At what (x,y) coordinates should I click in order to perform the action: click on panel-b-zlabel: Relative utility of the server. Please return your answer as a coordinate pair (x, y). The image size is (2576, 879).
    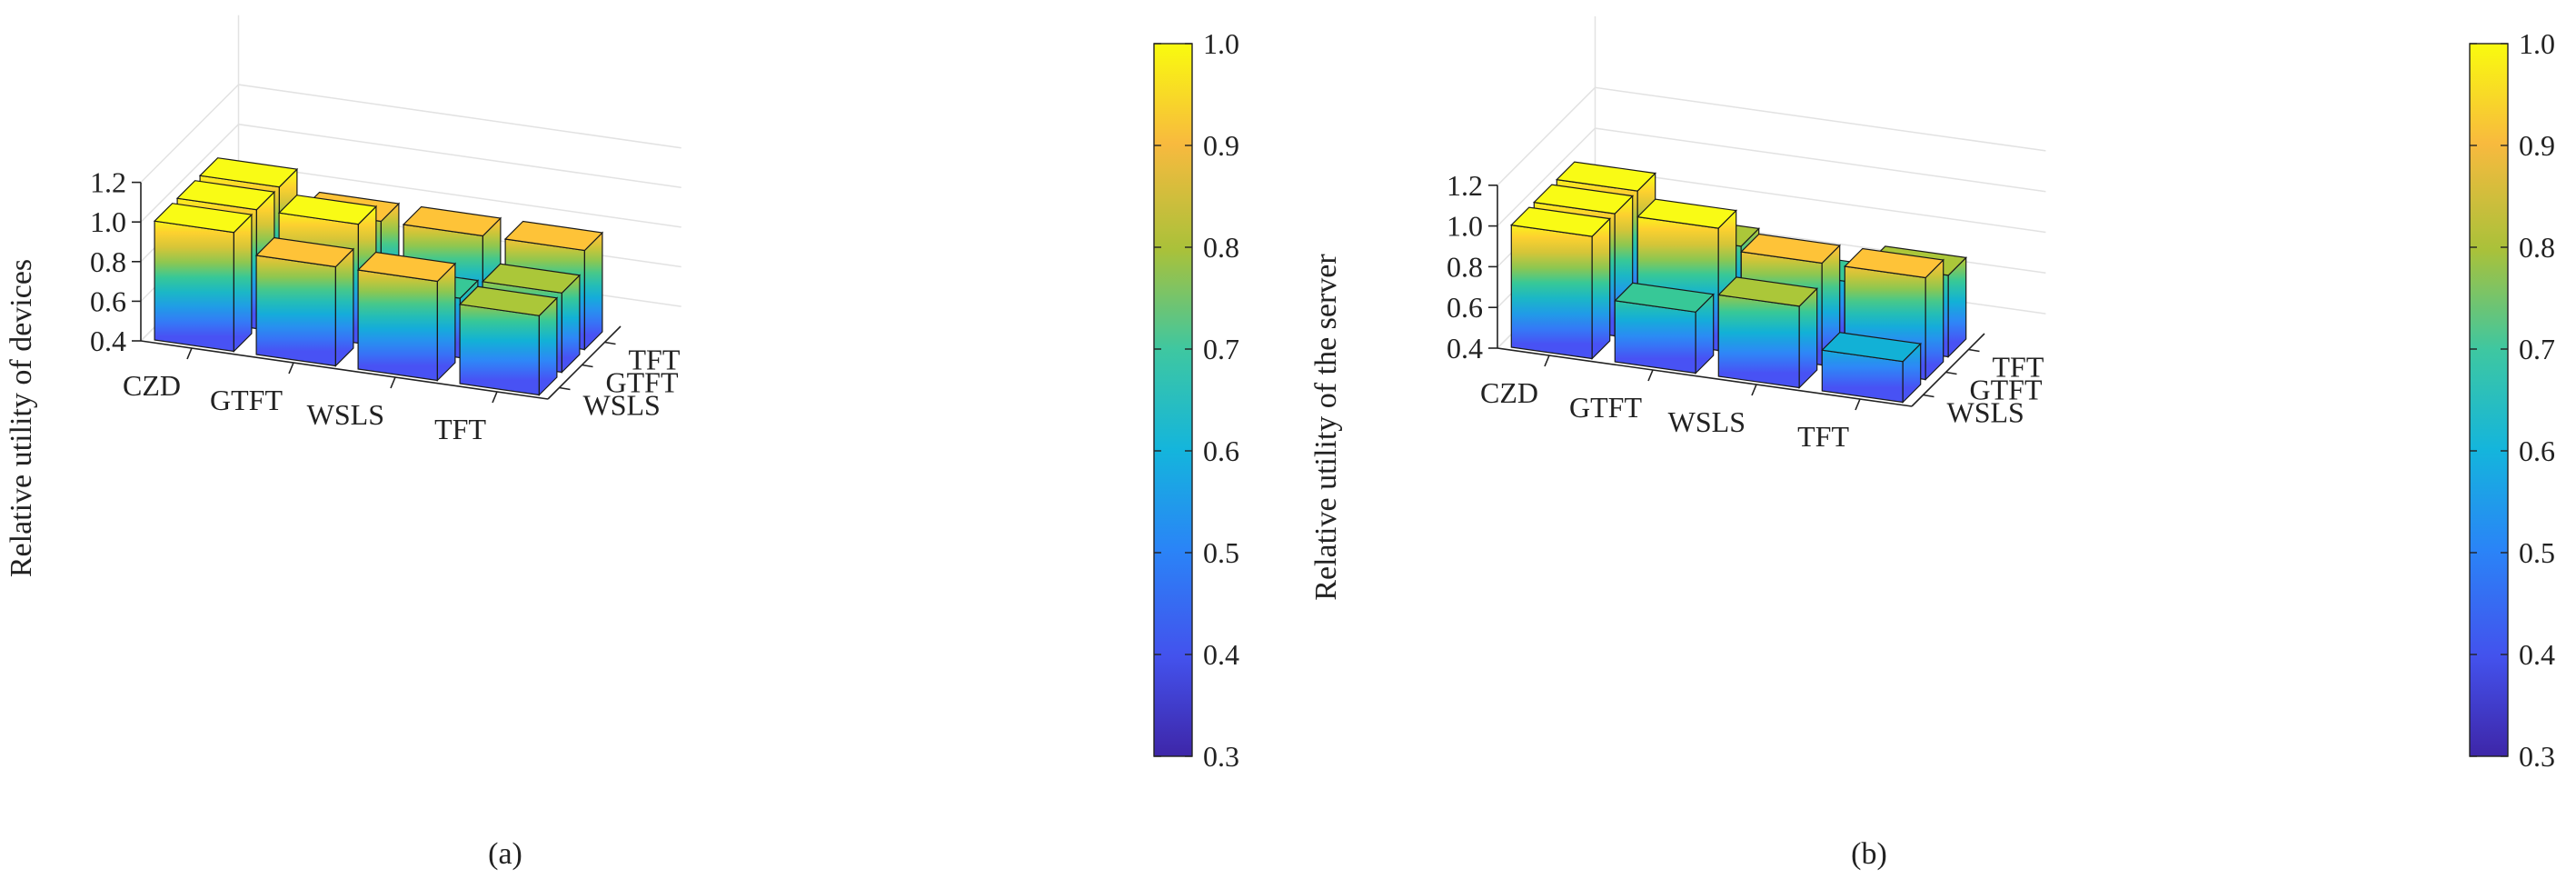
    Looking at the image, I should click on (1326, 427).